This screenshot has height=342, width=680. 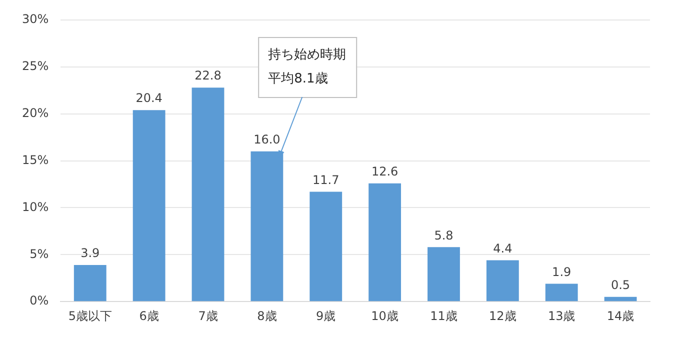 What do you see at coordinates (90, 315) in the screenshot?
I see `x-tick-label: 5歳以下` at bounding box center [90, 315].